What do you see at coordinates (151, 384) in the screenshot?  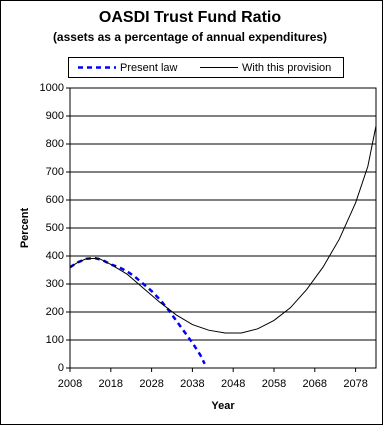 I see `x-tick-label: 2028` at bounding box center [151, 384].